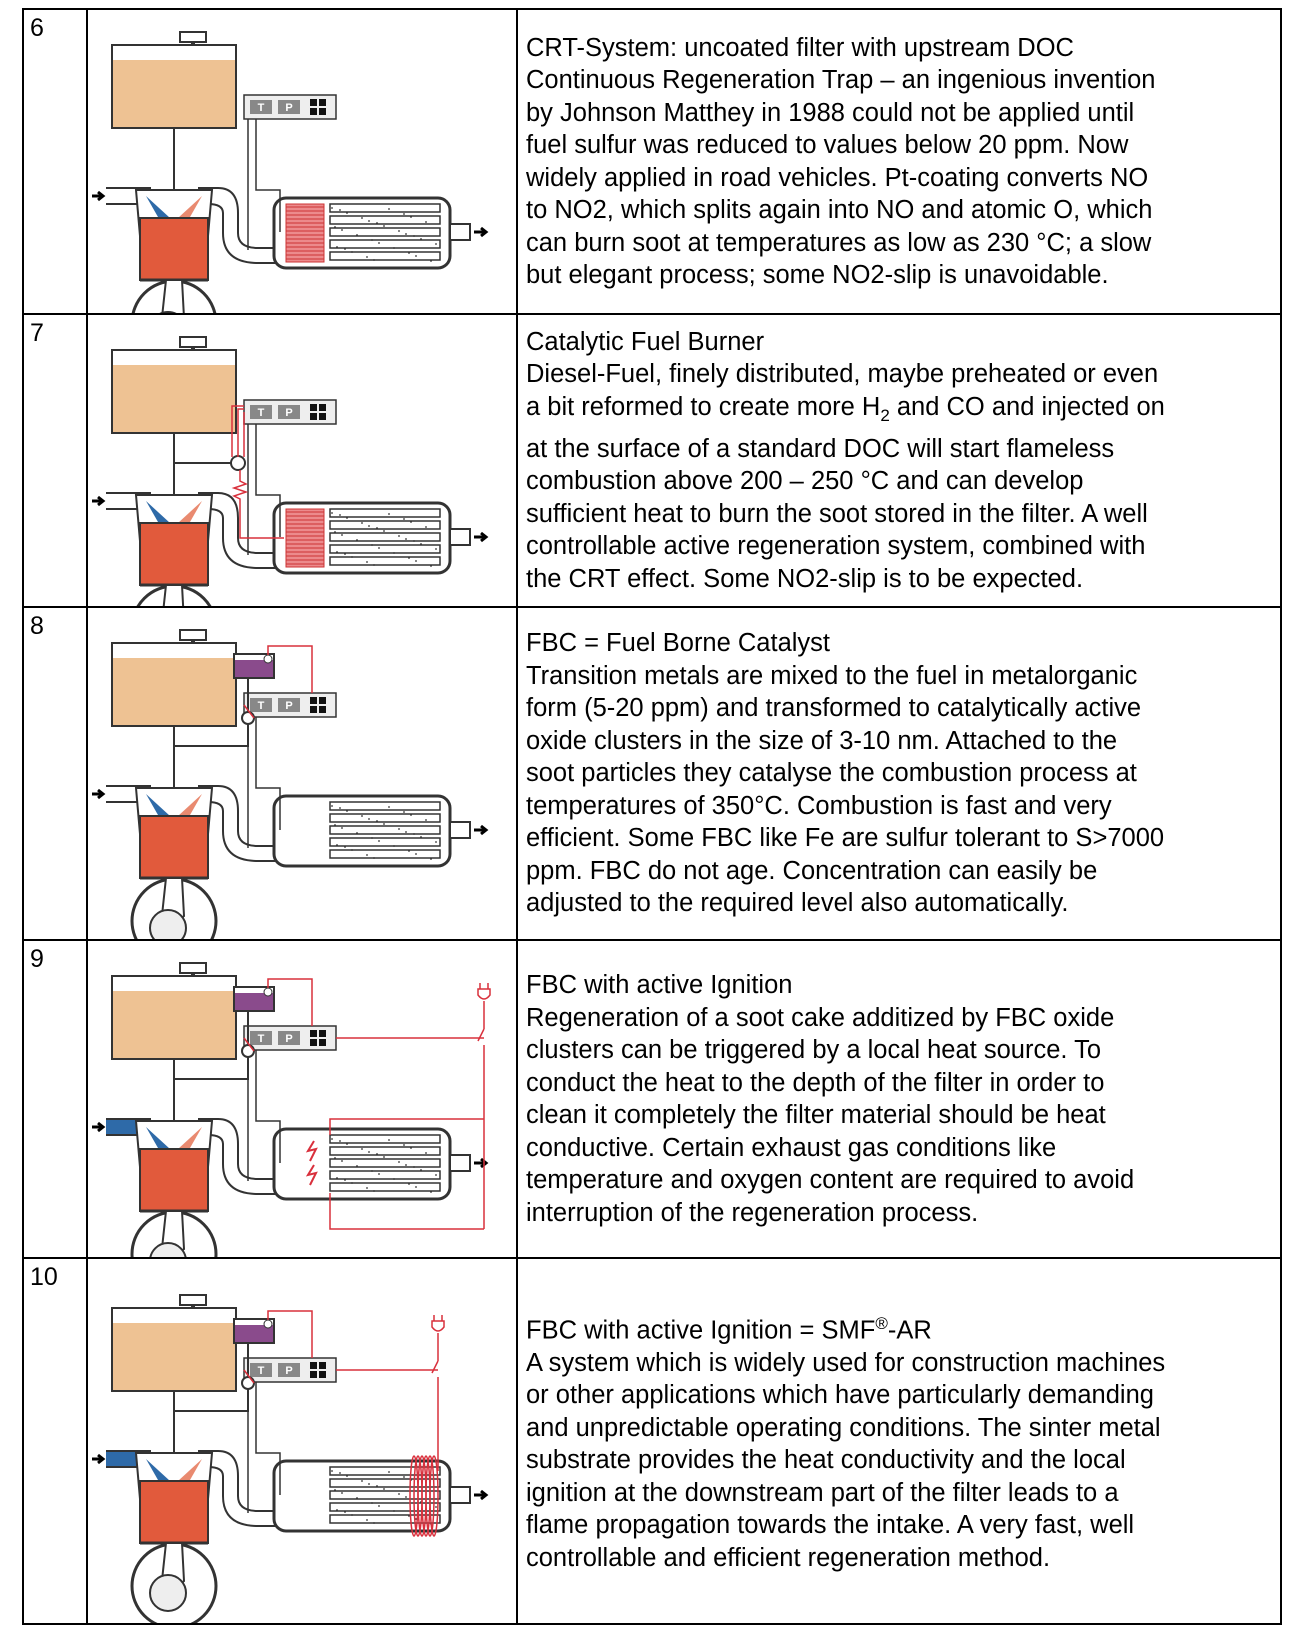 The height and width of the screenshot is (1633, 1304). Describe the element at coordinates (173, 296) in the screenshot. I see `con-rod` at that location.